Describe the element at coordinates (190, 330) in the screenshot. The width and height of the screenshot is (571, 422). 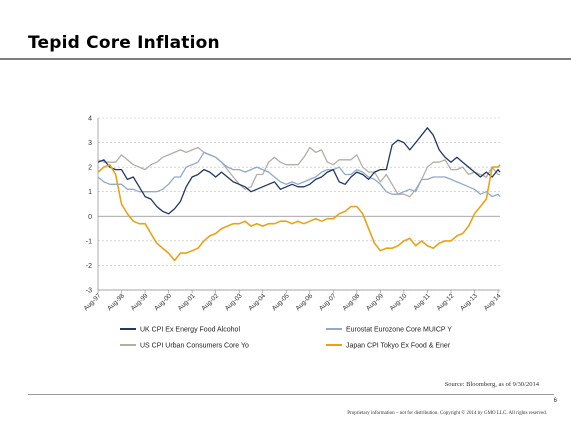
I see `legend-label: UK CPI Ex Energy Food Alcohol` at that location.